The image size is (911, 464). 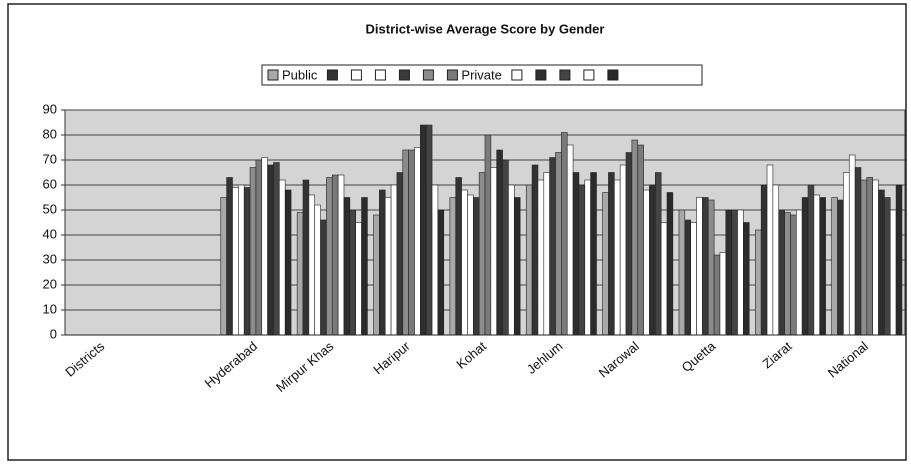 What do you see at coordinates (50, 183) in the screenshot?
I see `y-tick-label: 60` at bounding box center [50, 183].